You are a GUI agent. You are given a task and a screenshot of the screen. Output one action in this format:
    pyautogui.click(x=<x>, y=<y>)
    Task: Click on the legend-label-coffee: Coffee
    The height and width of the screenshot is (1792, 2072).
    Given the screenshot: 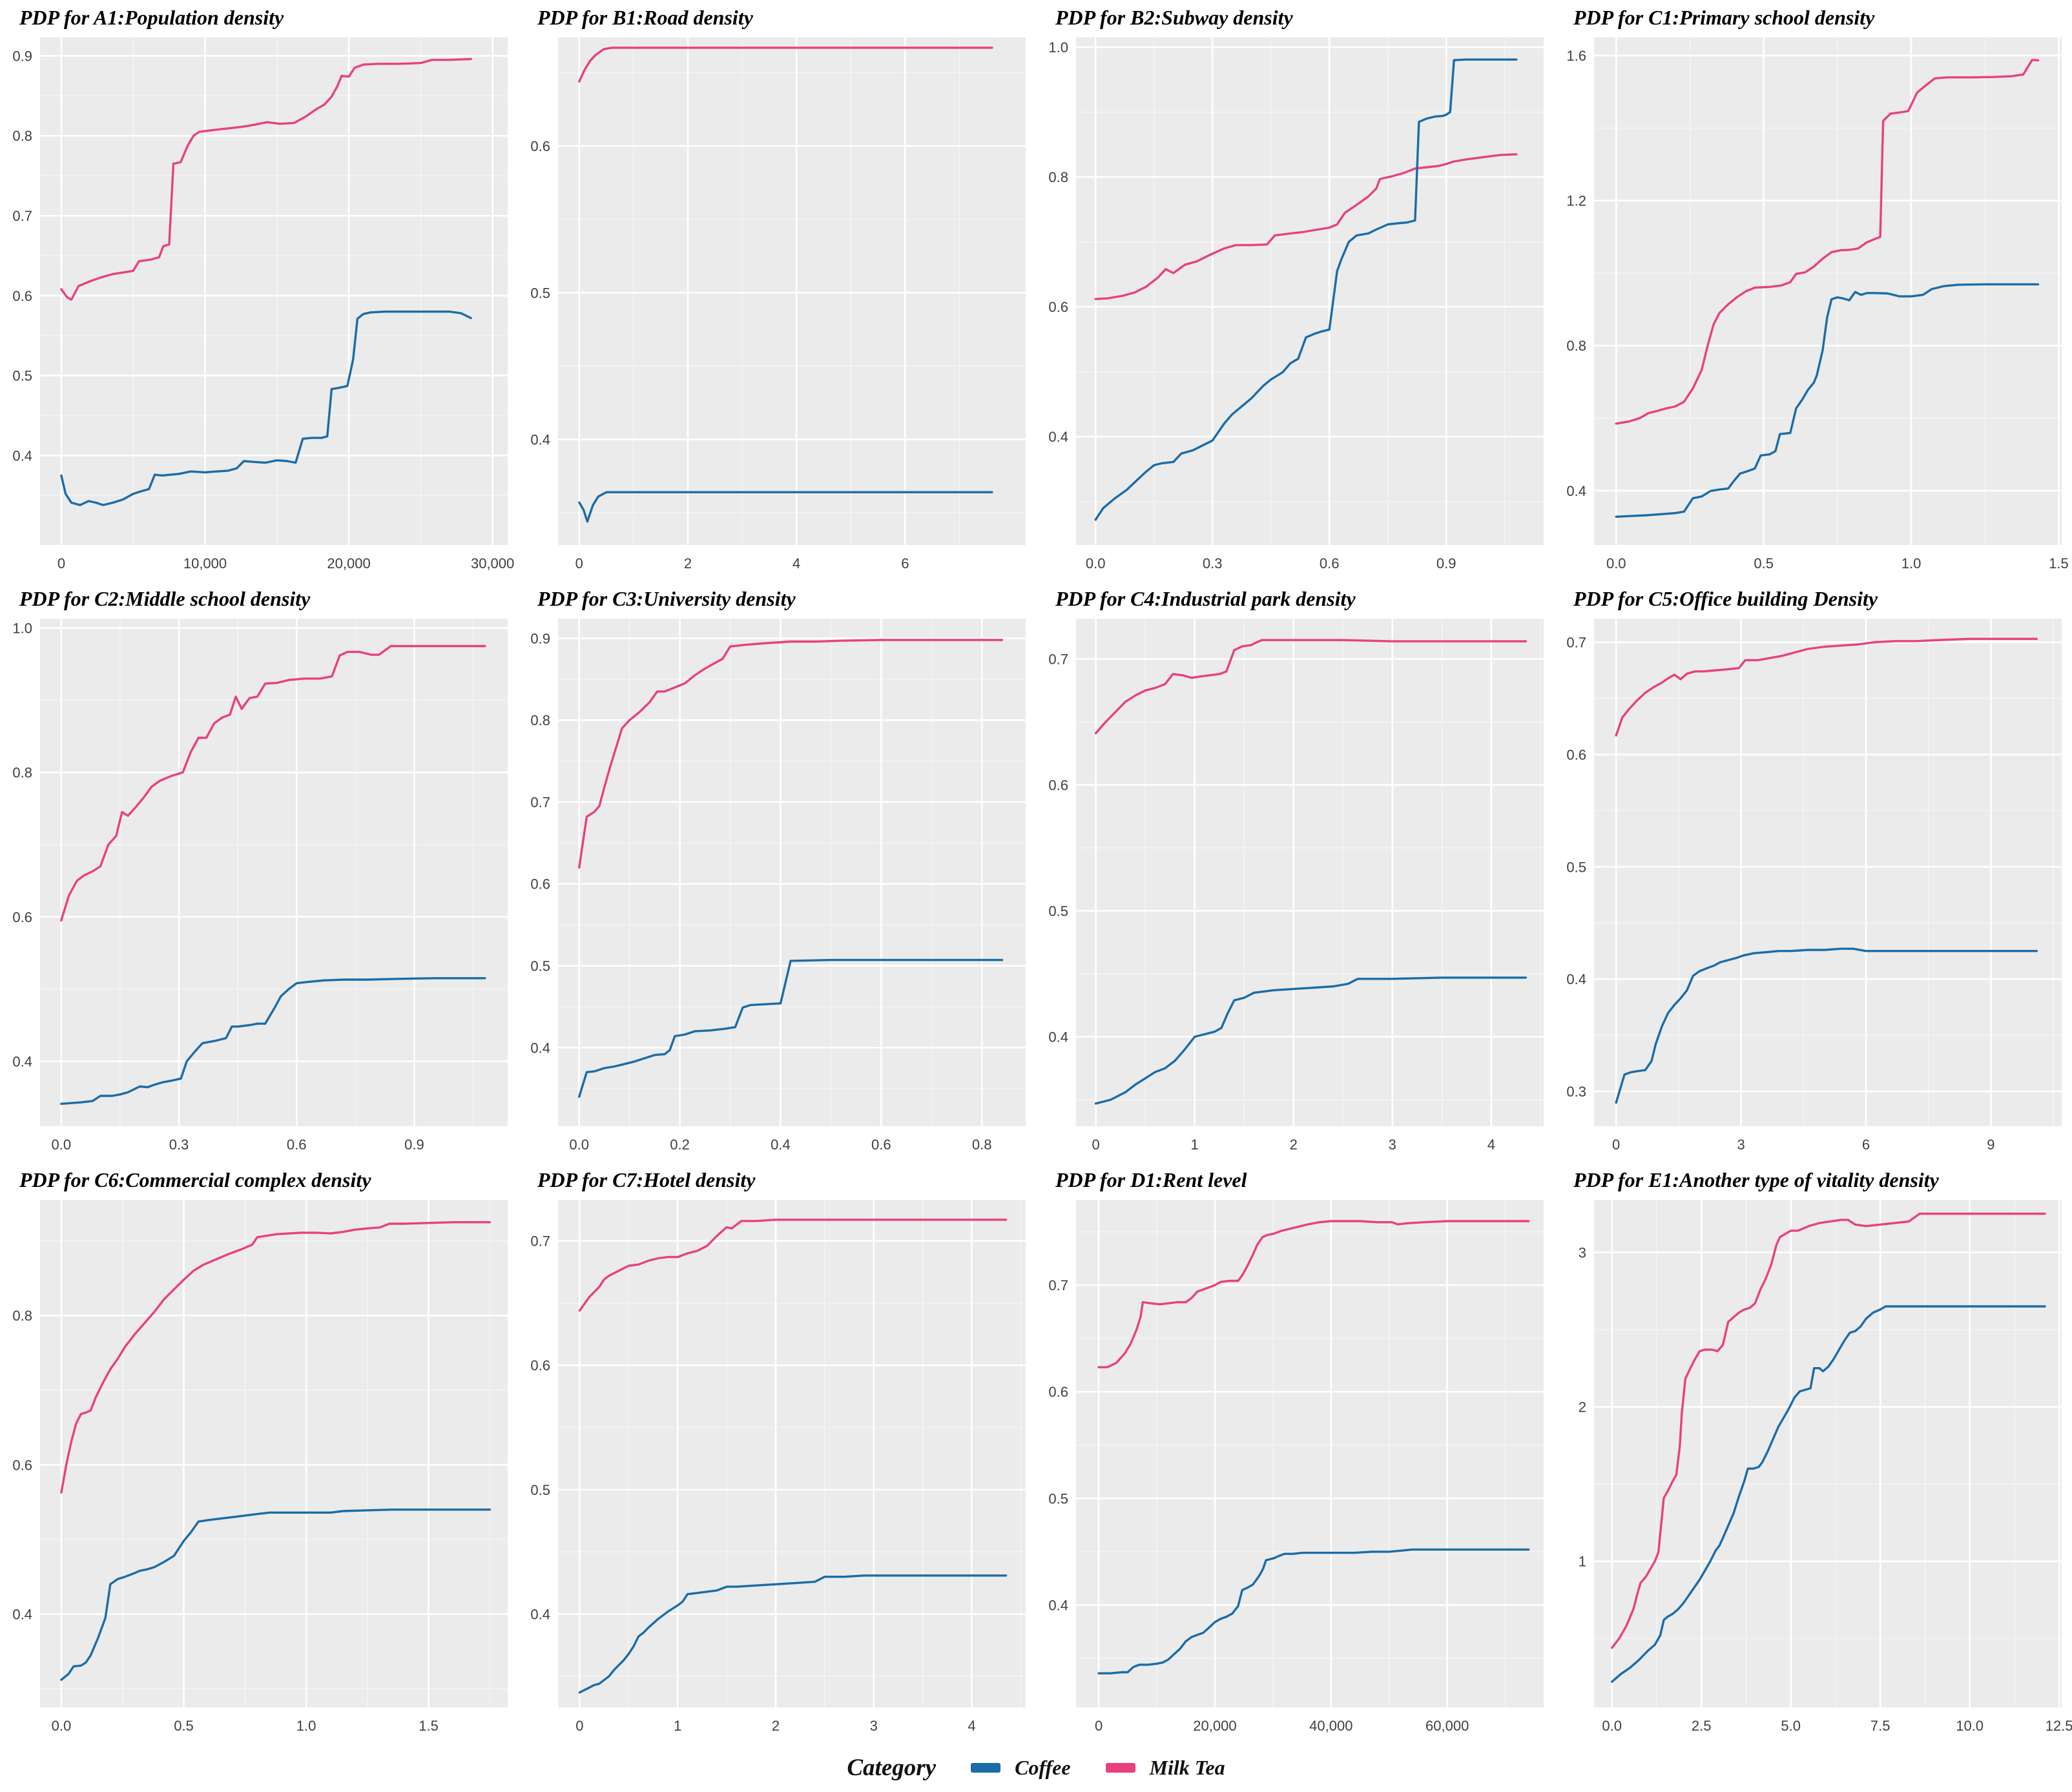 What is the action you would take?
    pyautogui.click(x=1043, y=1767)
    